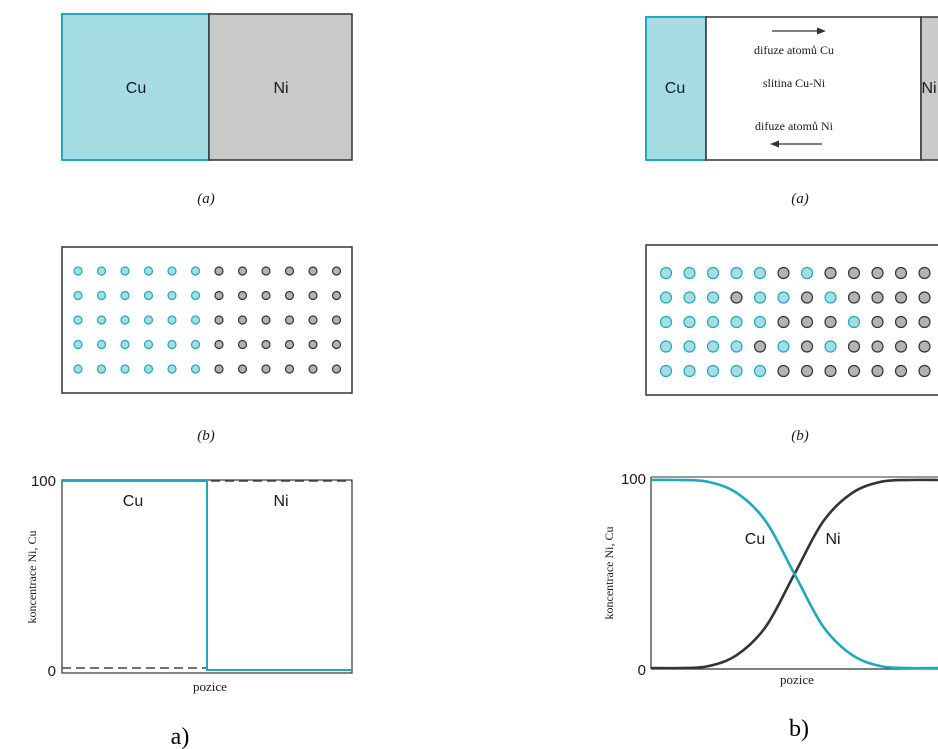  Describe the element at coordinates (43, 481) in the screenshot. I see `left-y-tick-100: 100` at that location.